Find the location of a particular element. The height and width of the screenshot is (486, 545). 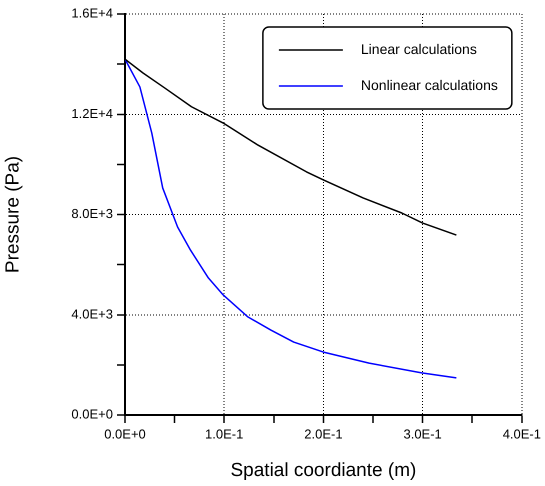

y-tick-label: 1.2E+4 is located at coordinates (92, 113).